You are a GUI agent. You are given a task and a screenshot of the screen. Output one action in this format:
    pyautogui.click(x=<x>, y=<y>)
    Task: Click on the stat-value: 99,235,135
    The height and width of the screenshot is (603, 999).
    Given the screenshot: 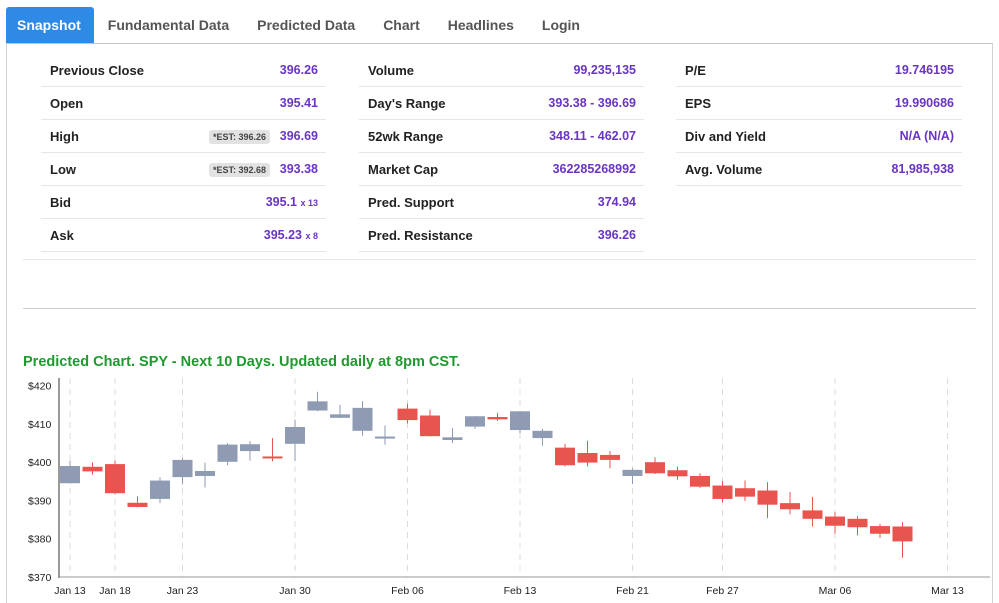 What is the action you would take?
    pyautogui.click(x=604, y=70)
    